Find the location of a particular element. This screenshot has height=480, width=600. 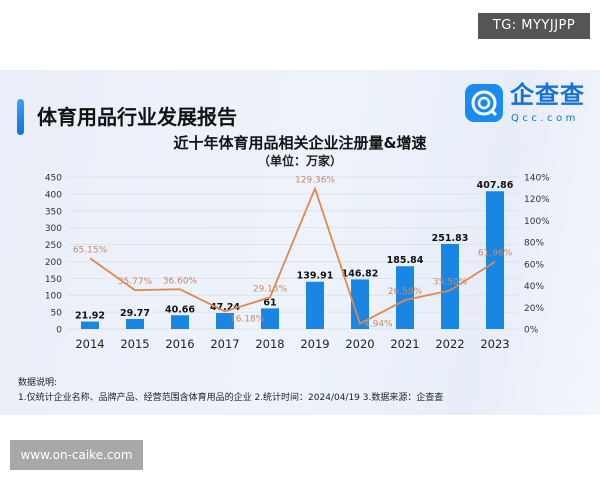

qcc-logo-icon is located at coordinates (484, 103).